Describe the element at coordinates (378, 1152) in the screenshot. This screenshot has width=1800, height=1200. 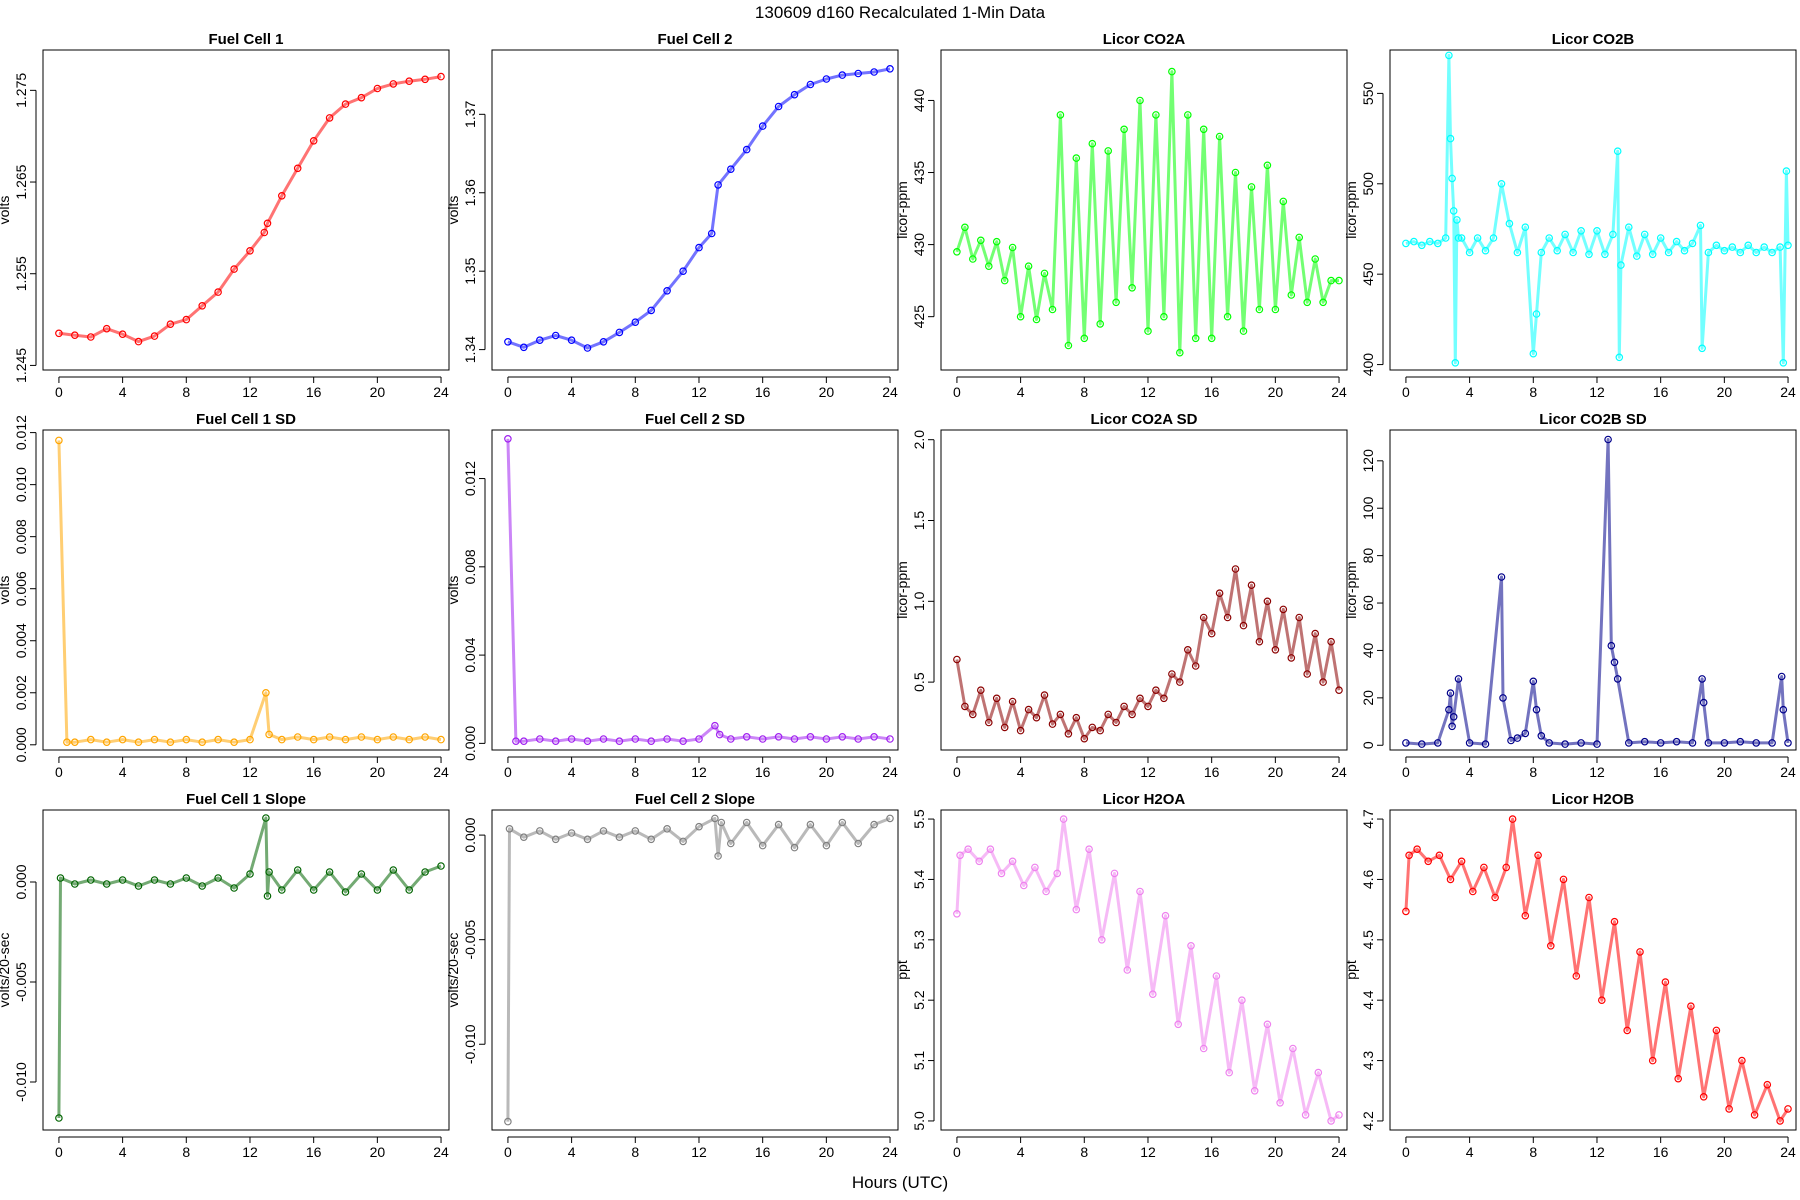
I see `x-tick-label: 20` at that location.